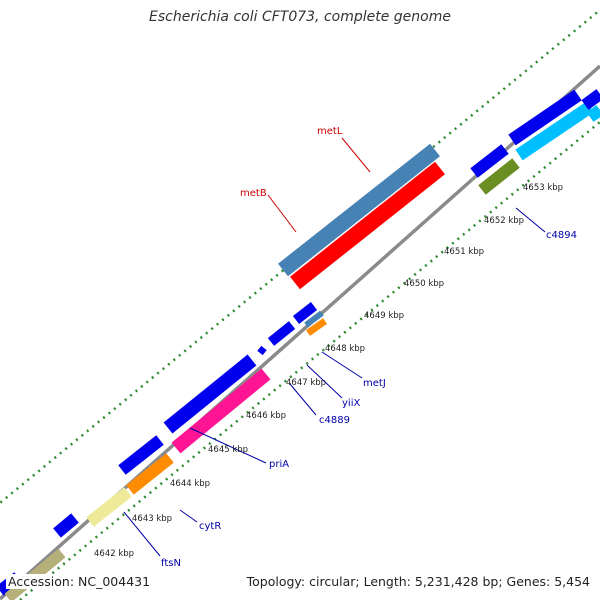 The image size is (600, 600). I want to click on gene-label-ftsN: ftsN, so click(171, 563).